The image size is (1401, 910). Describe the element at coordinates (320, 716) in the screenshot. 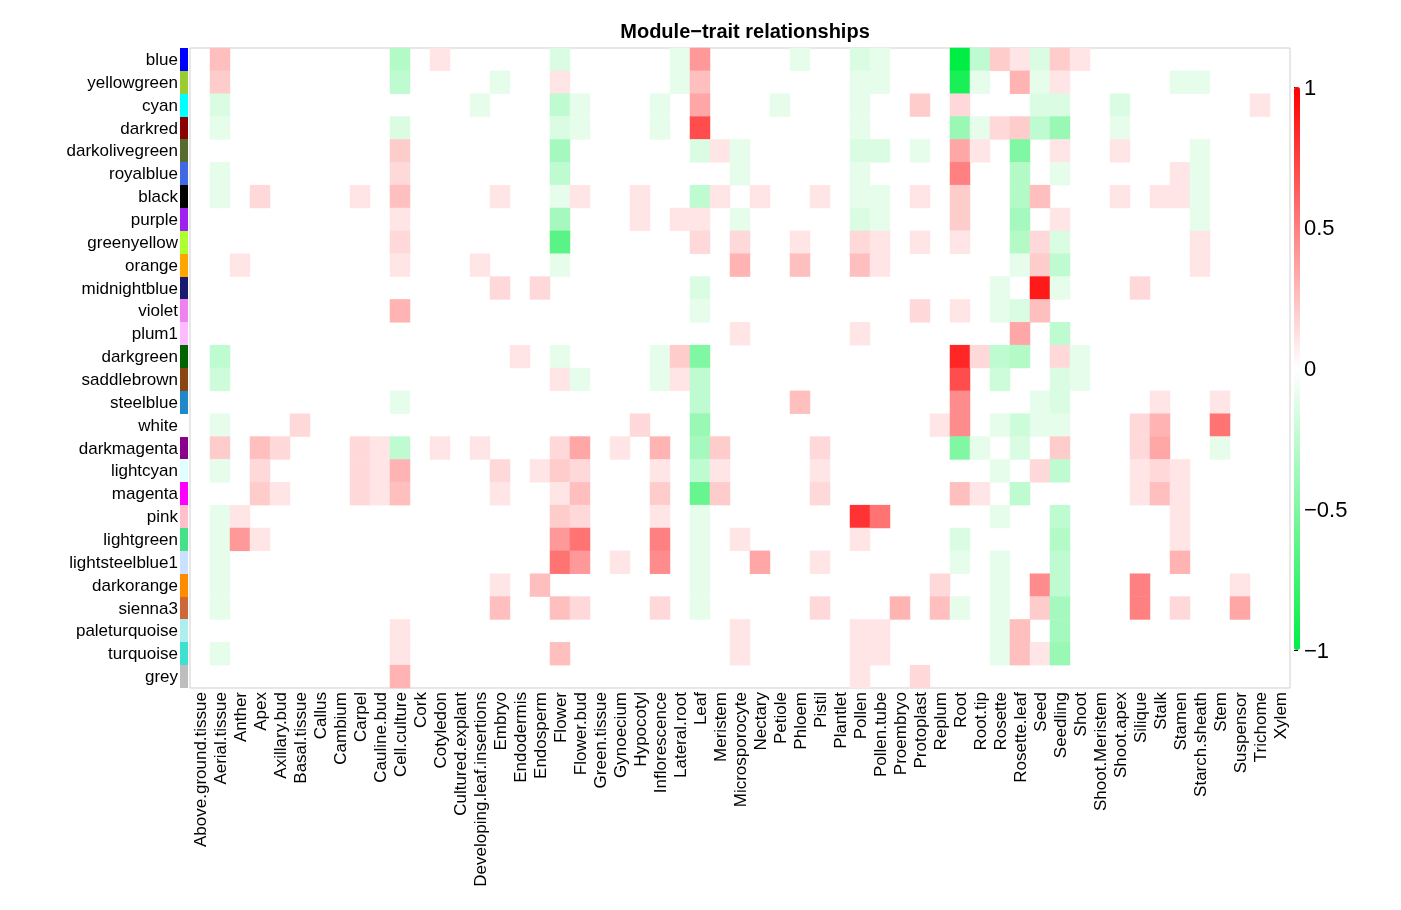

I see `x-tick-label: Callus` at that location.